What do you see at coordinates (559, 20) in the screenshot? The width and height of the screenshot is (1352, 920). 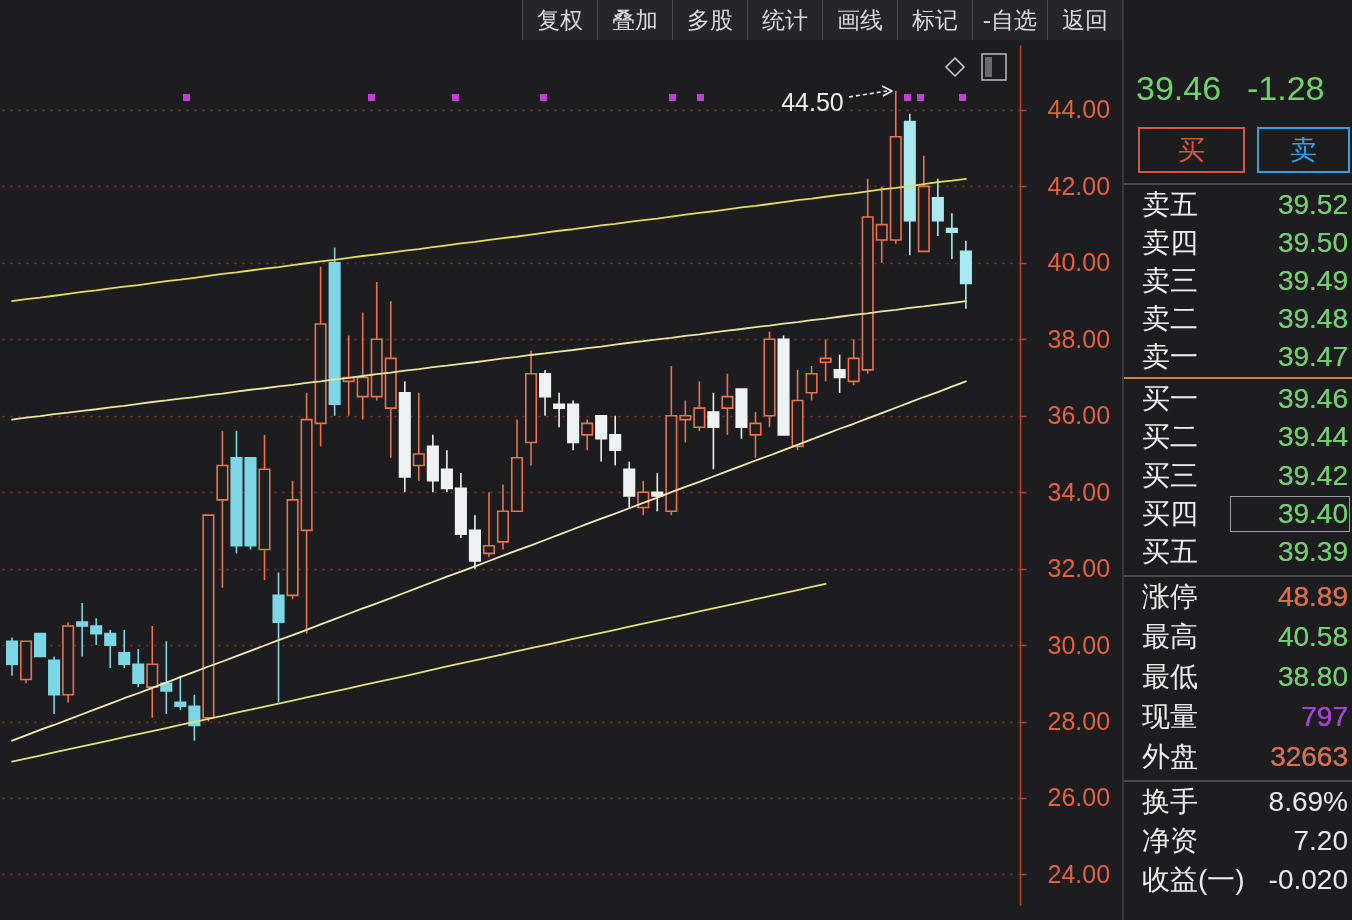 I see `text: 复权` at bounding box center [559, 20].